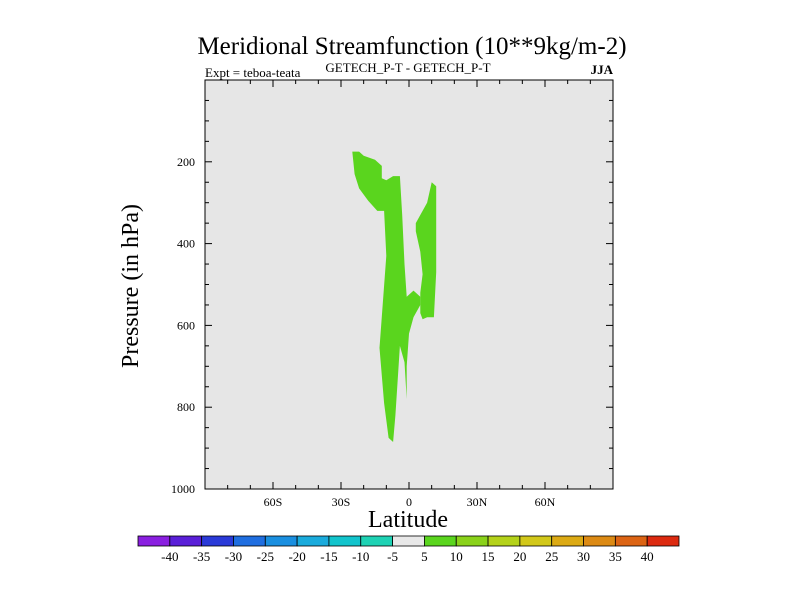 The width and height of the screenshot is (800, 600). Describe the element at coordinates (456, 556) in the screenshot. I see `colorbar-label: 10` at that location.